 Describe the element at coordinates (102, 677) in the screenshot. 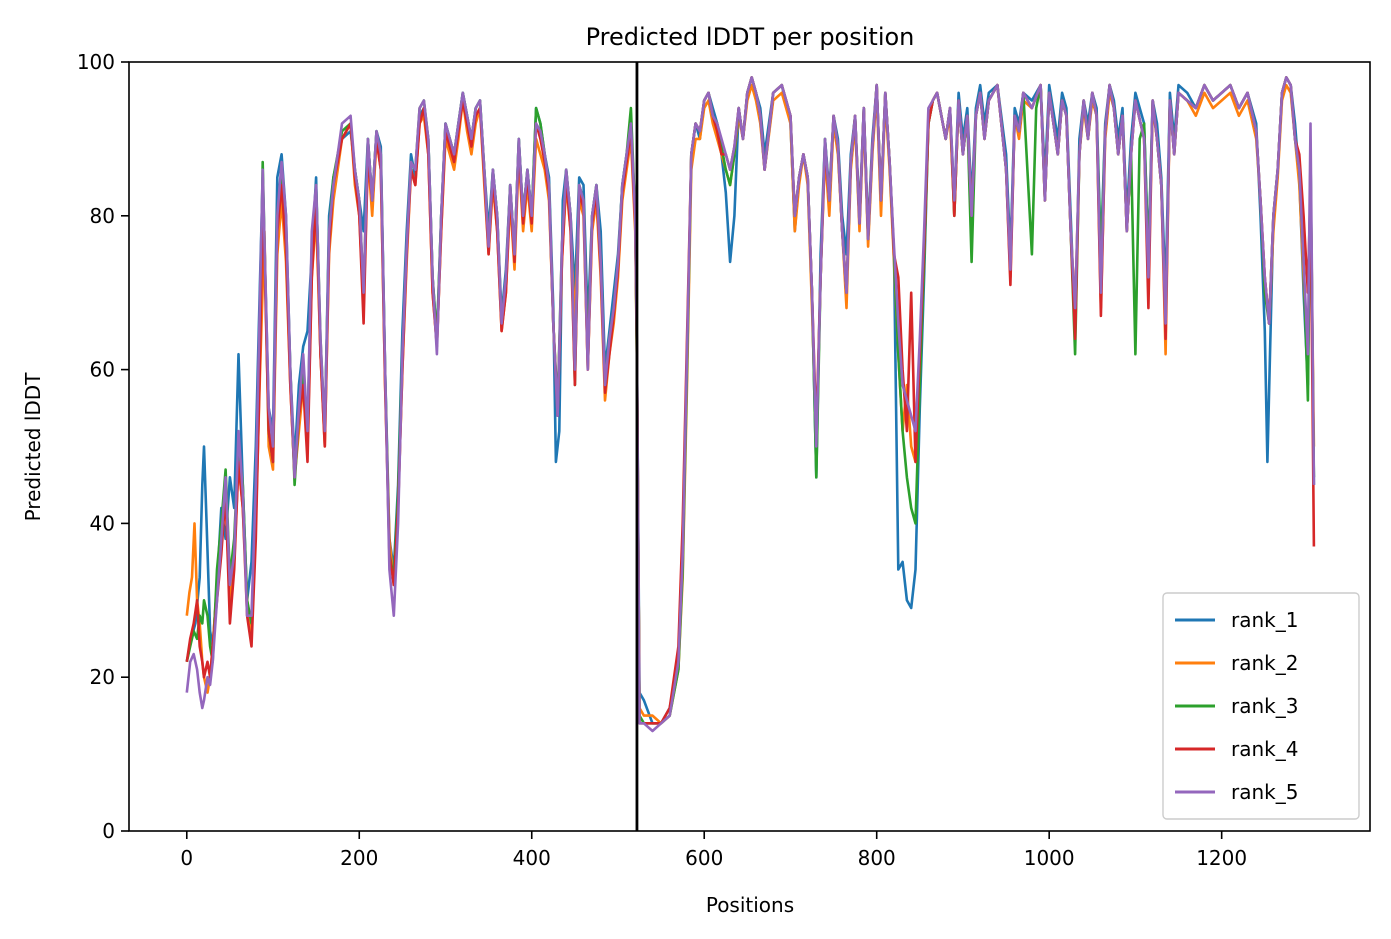

I see `y-tick-label: 20` at that location.